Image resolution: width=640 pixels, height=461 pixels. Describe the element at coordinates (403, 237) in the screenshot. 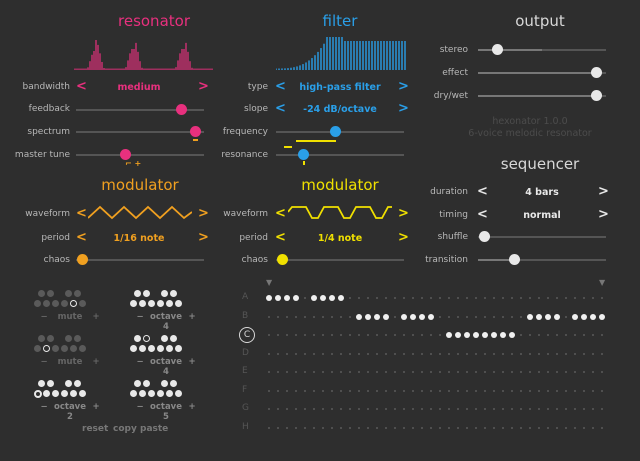

I see `mod2-period-next-button: >` at that location.